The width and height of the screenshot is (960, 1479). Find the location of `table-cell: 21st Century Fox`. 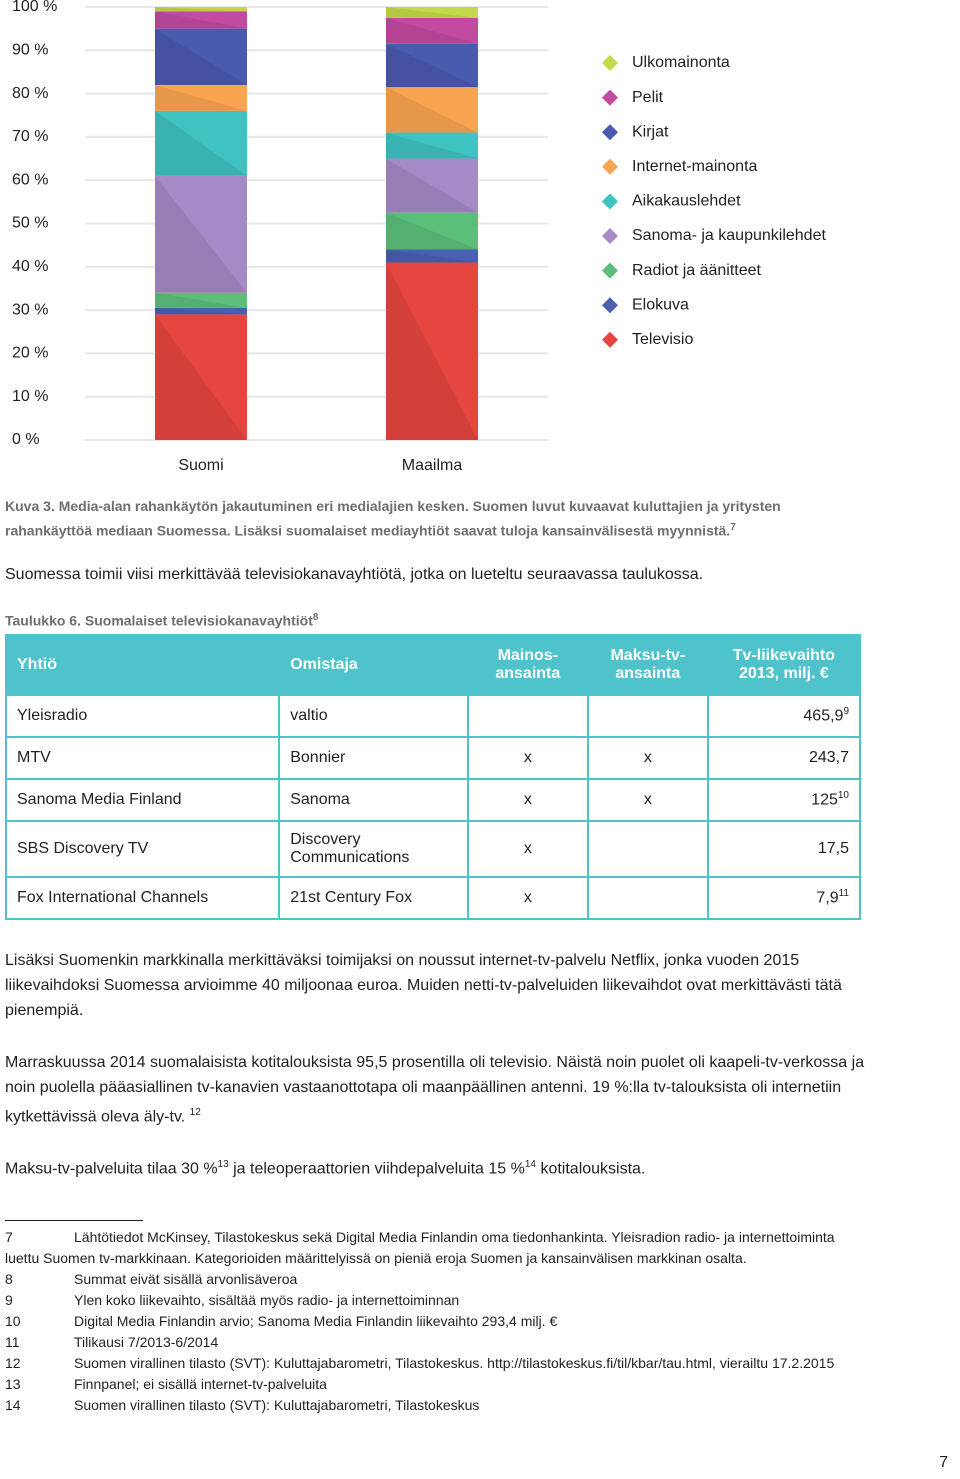

table-cell: 21st Century Fox is located at coordinates (373, 898).